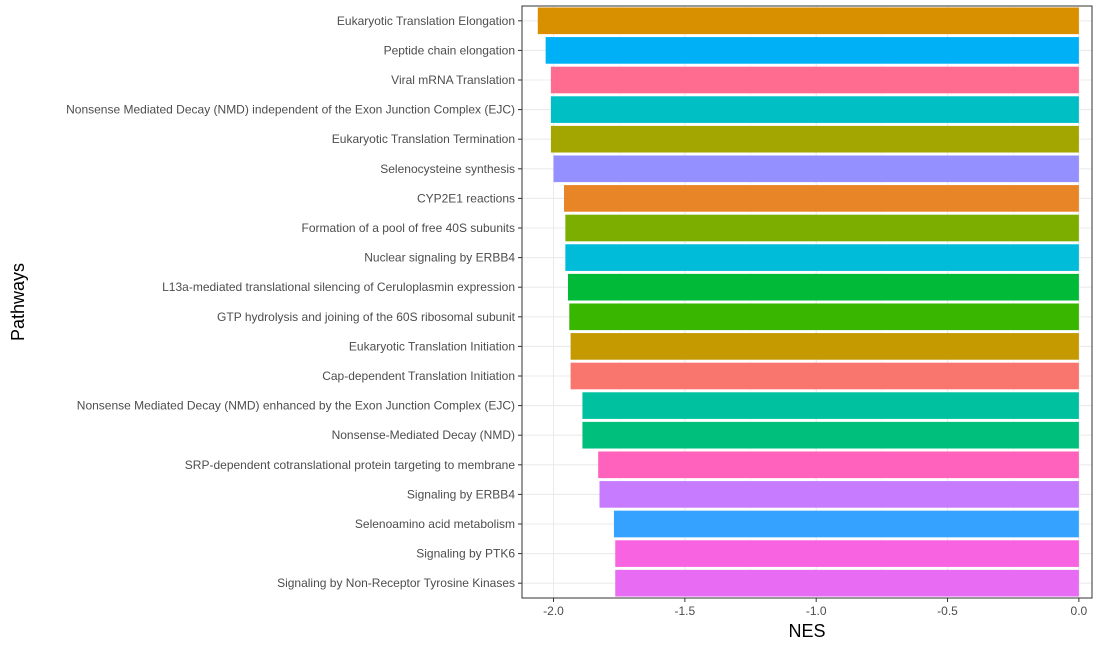 This screenshot has height=648, width=1113. Describe the element at coordinates (465, 554) in the screenshot. I see `y-tick-label: Signaling by PTK6` at that location.